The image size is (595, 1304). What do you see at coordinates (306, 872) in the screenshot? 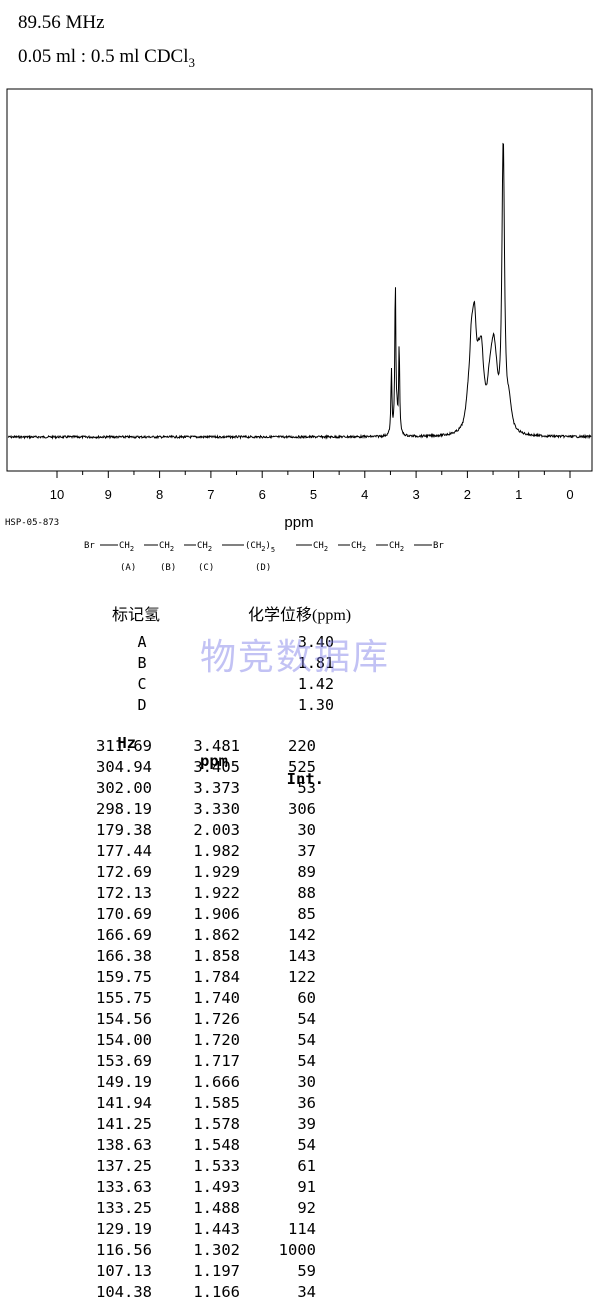
I see `cell-int: 89` at bounding box center [306, 872].